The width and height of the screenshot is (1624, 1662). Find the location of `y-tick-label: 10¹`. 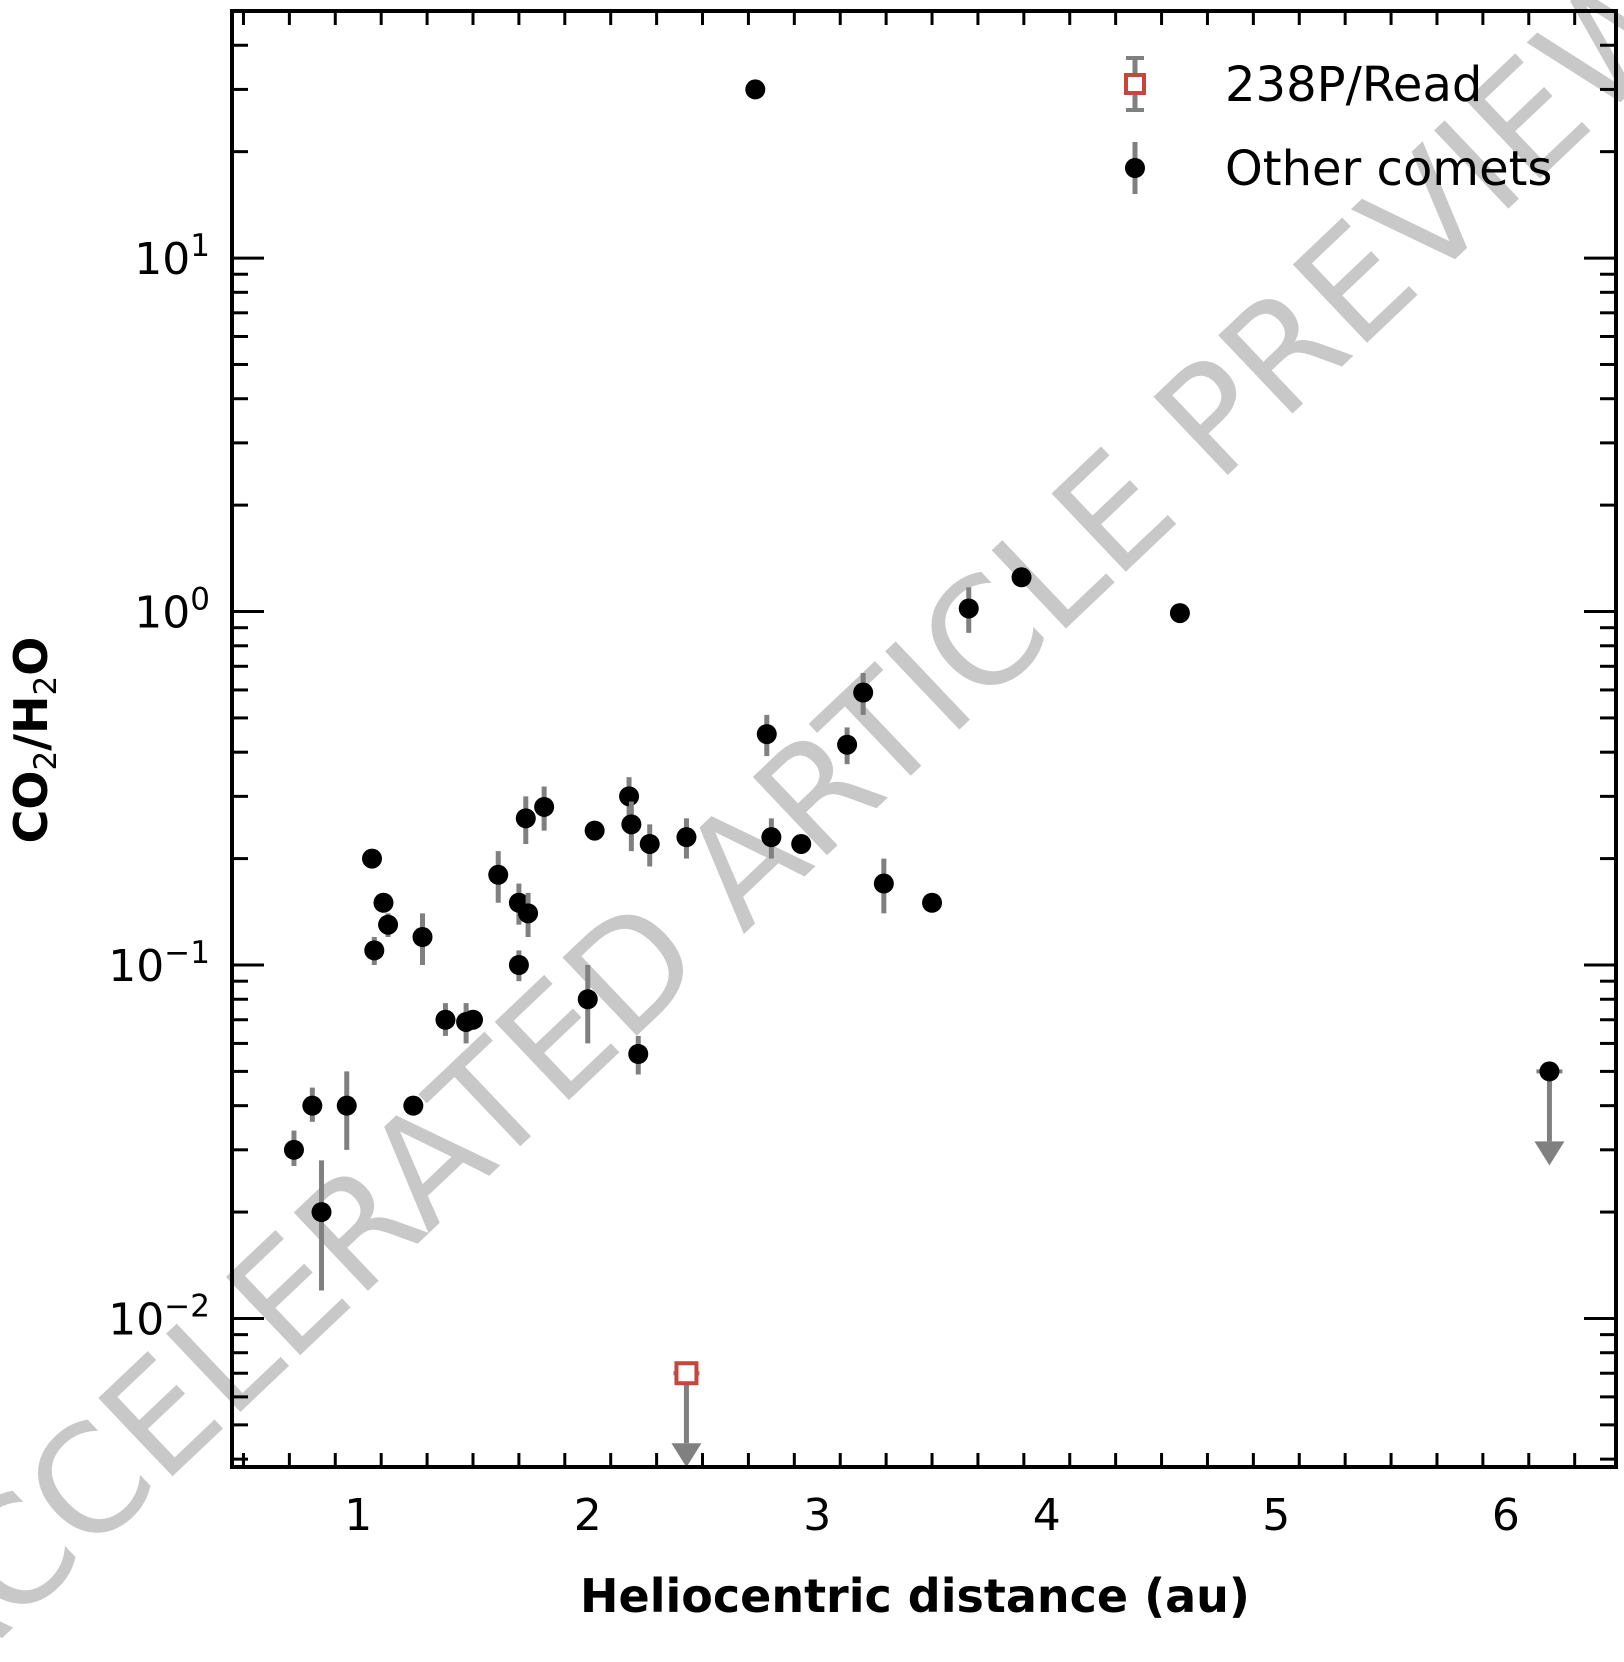

y-tick-label: 10¹ is located at coordinates (172, 256).